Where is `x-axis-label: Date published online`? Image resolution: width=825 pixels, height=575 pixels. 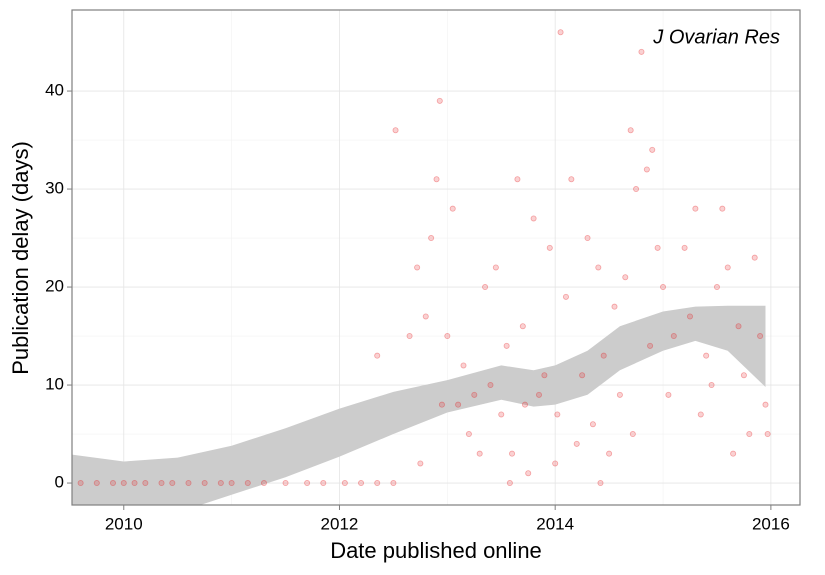
x-axis-label: Date published online is located at coordinates (436, 550).